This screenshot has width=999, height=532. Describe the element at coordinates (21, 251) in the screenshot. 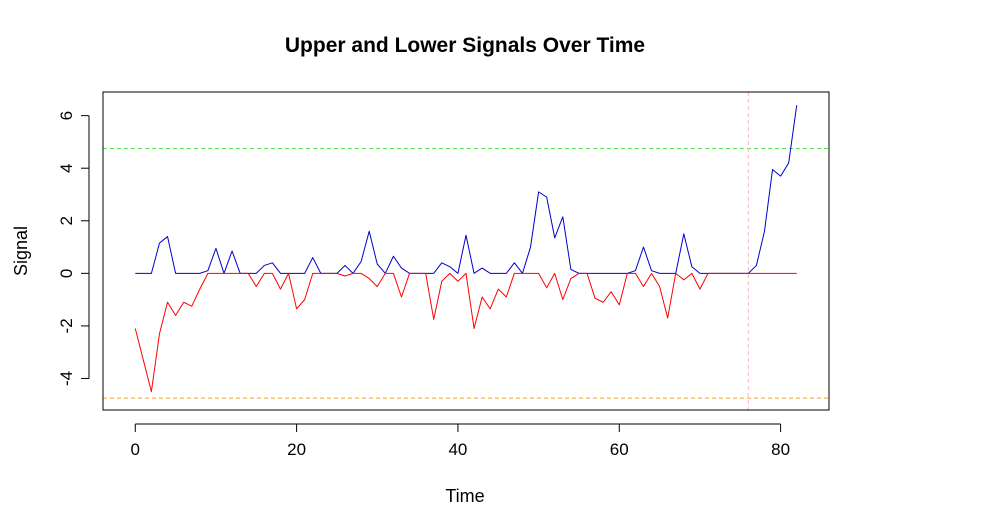

I see `y-axis-label: Signal` at that location.